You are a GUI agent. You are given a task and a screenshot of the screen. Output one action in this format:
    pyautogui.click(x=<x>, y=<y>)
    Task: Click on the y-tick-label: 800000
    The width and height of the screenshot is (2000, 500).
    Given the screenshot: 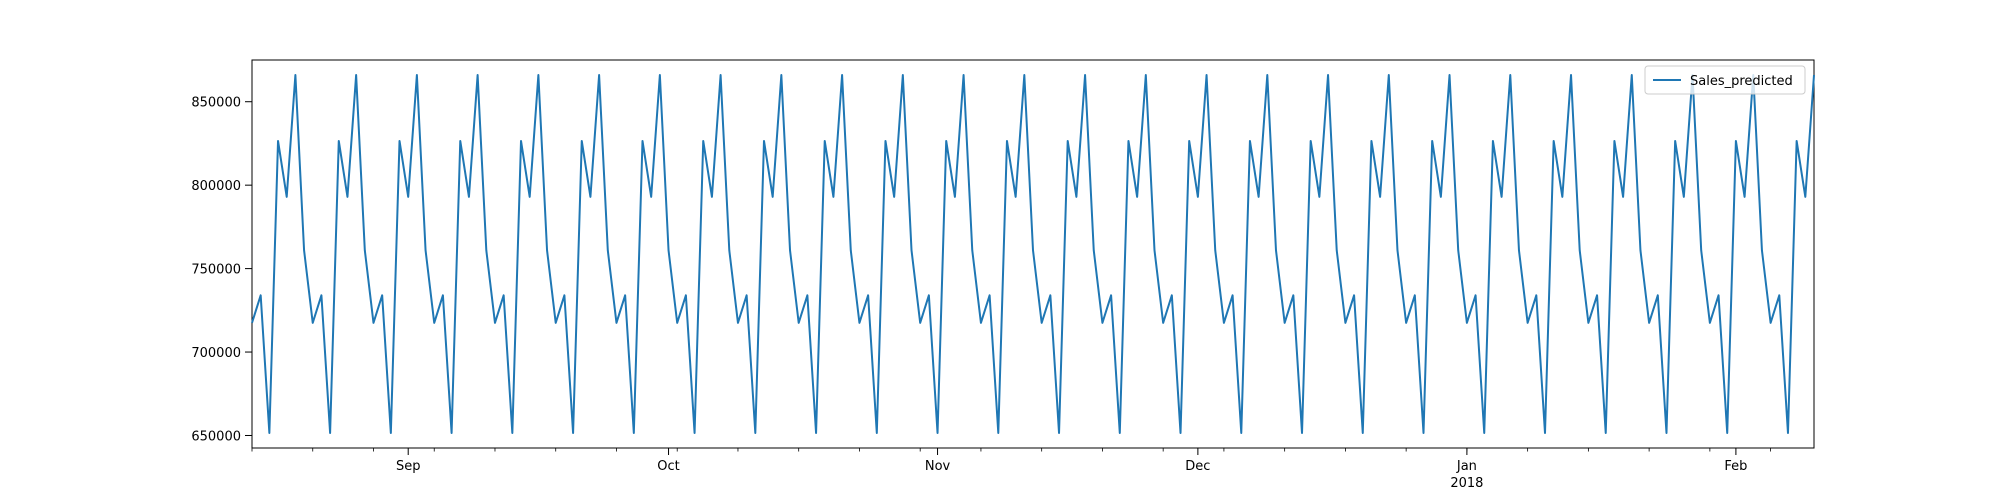 What is the action you would take?
    pyautogui.click(x=216, y=186)
    